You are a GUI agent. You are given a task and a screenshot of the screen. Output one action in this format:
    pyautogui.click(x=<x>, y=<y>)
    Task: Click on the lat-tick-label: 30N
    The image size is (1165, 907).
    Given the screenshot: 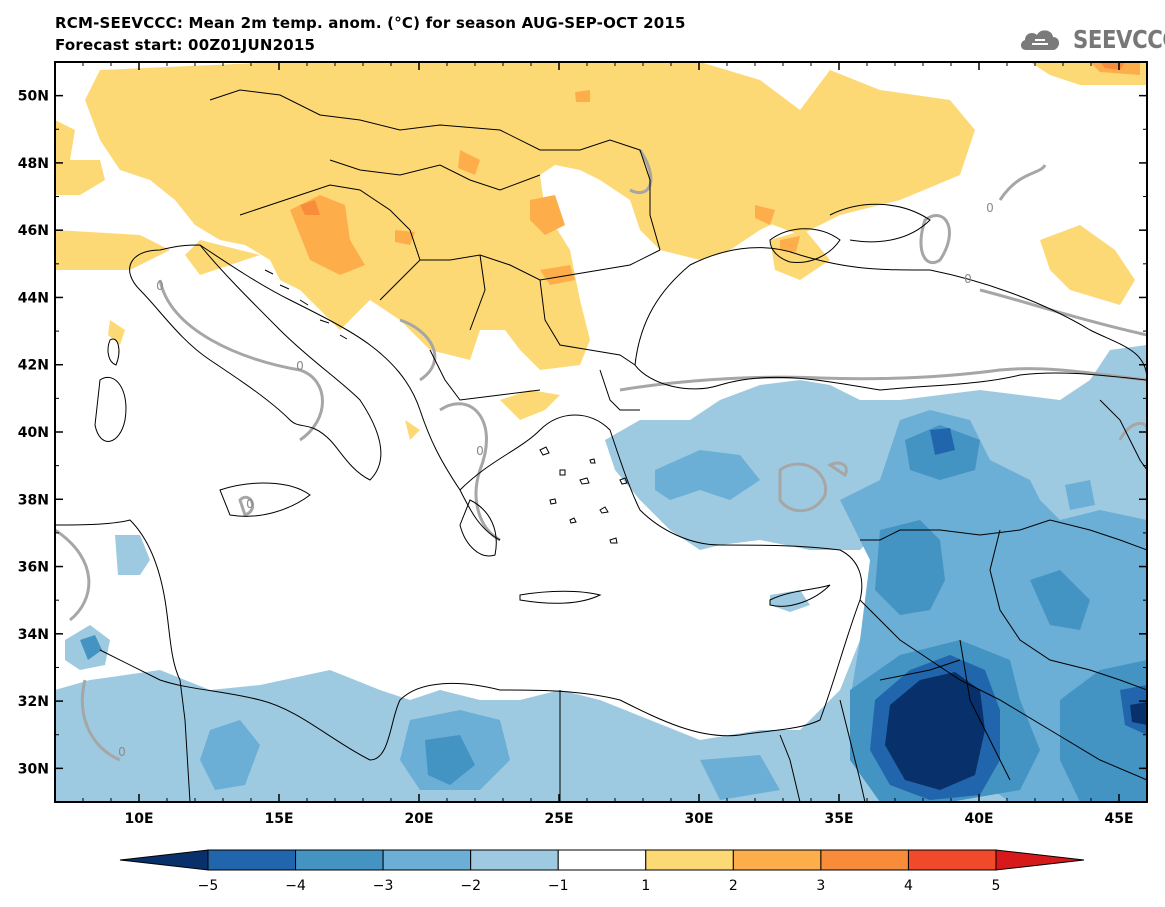 What is the action you would take?
    pyautogui.click(x=33, y=769)
    